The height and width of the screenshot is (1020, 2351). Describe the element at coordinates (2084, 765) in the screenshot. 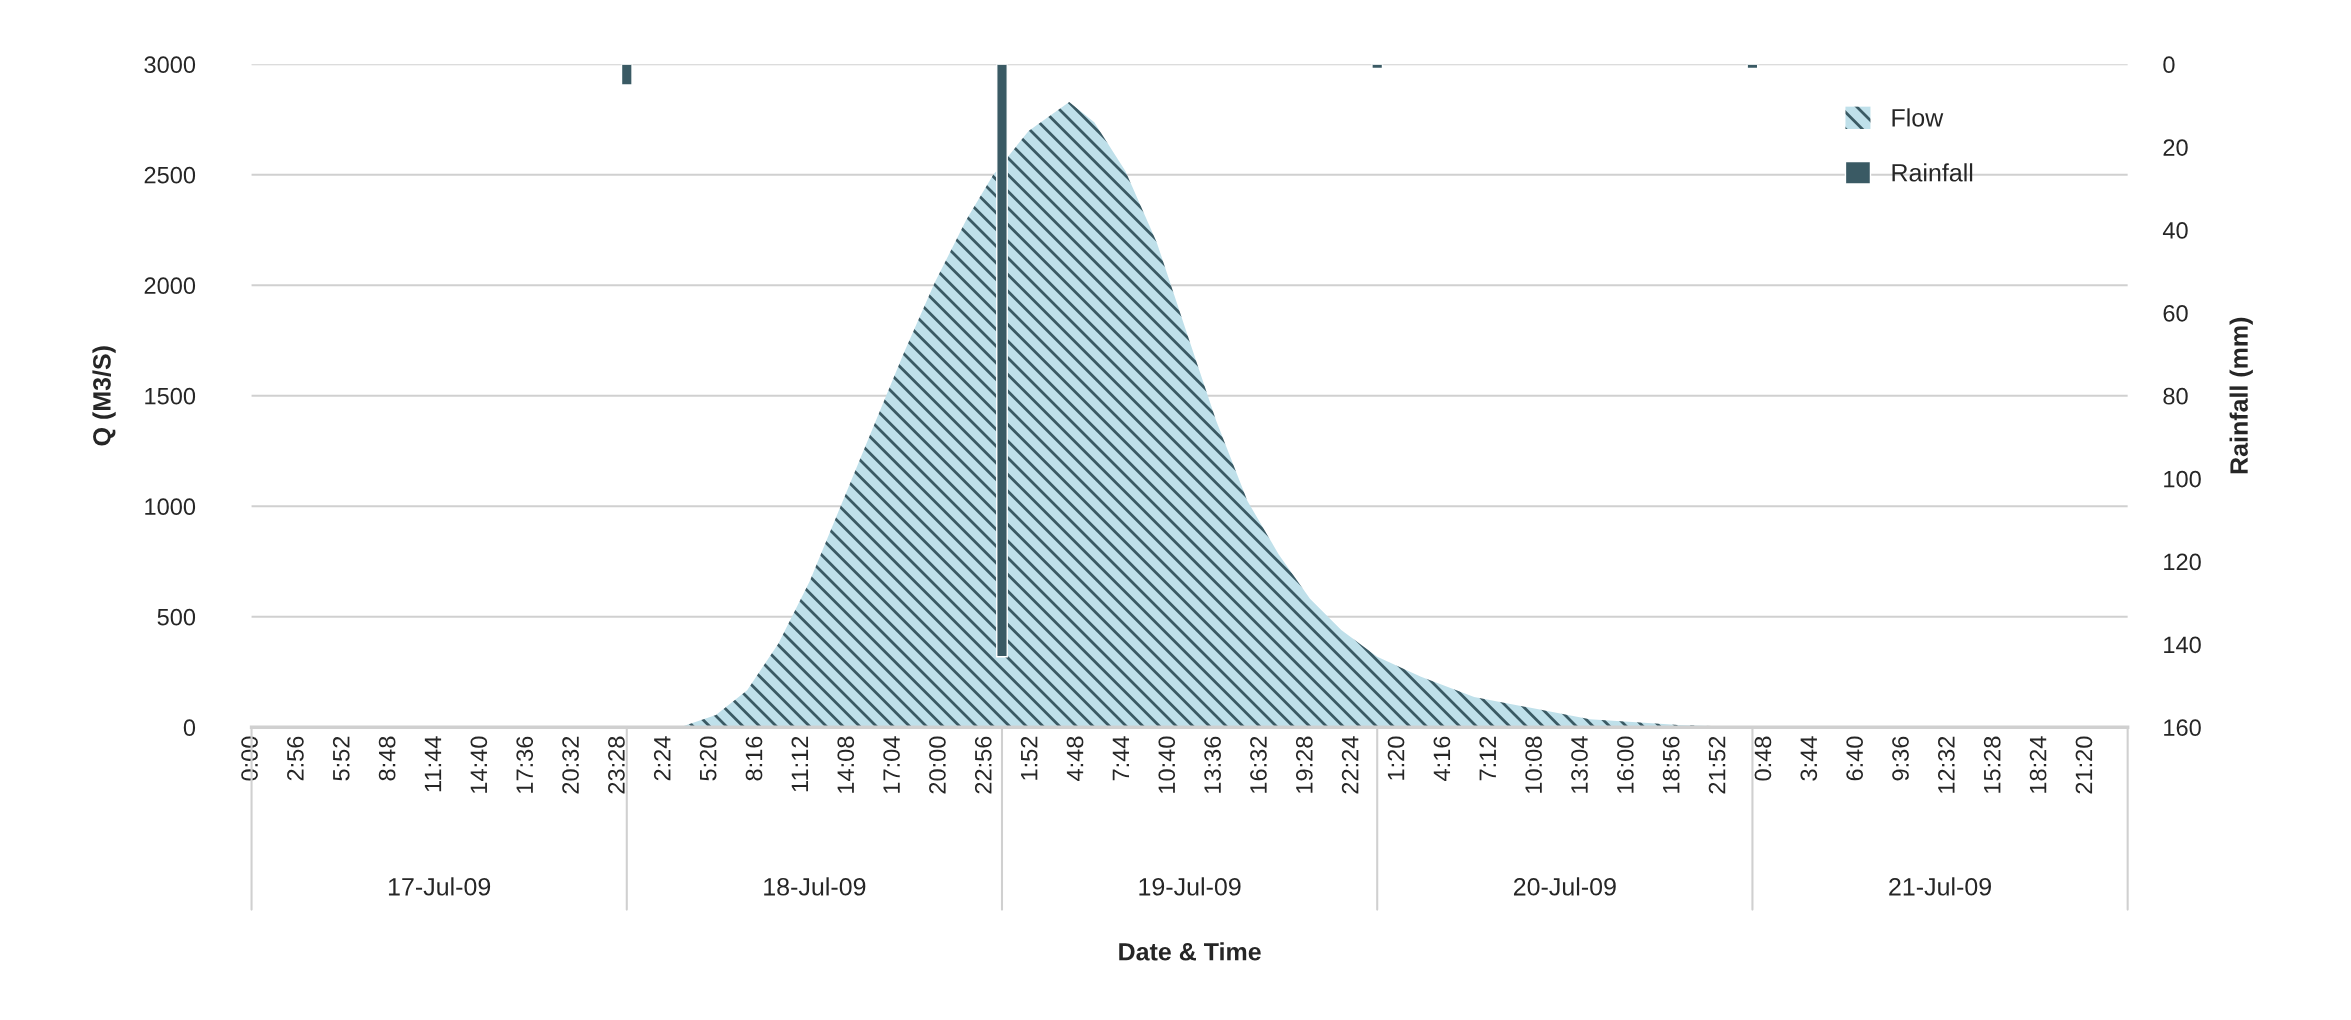

I see `x-tick-label: 21:20` at that location.